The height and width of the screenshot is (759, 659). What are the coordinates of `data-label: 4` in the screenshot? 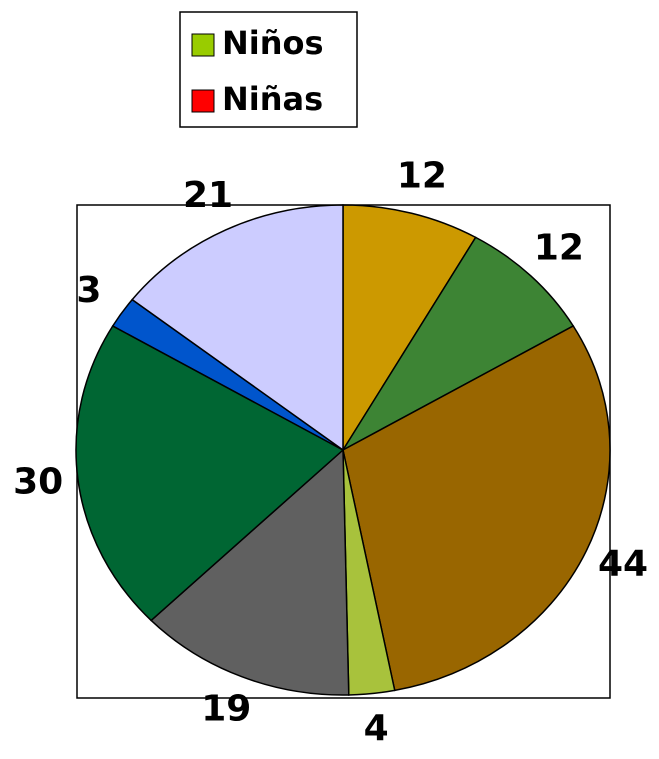 It's located at (376, 728).